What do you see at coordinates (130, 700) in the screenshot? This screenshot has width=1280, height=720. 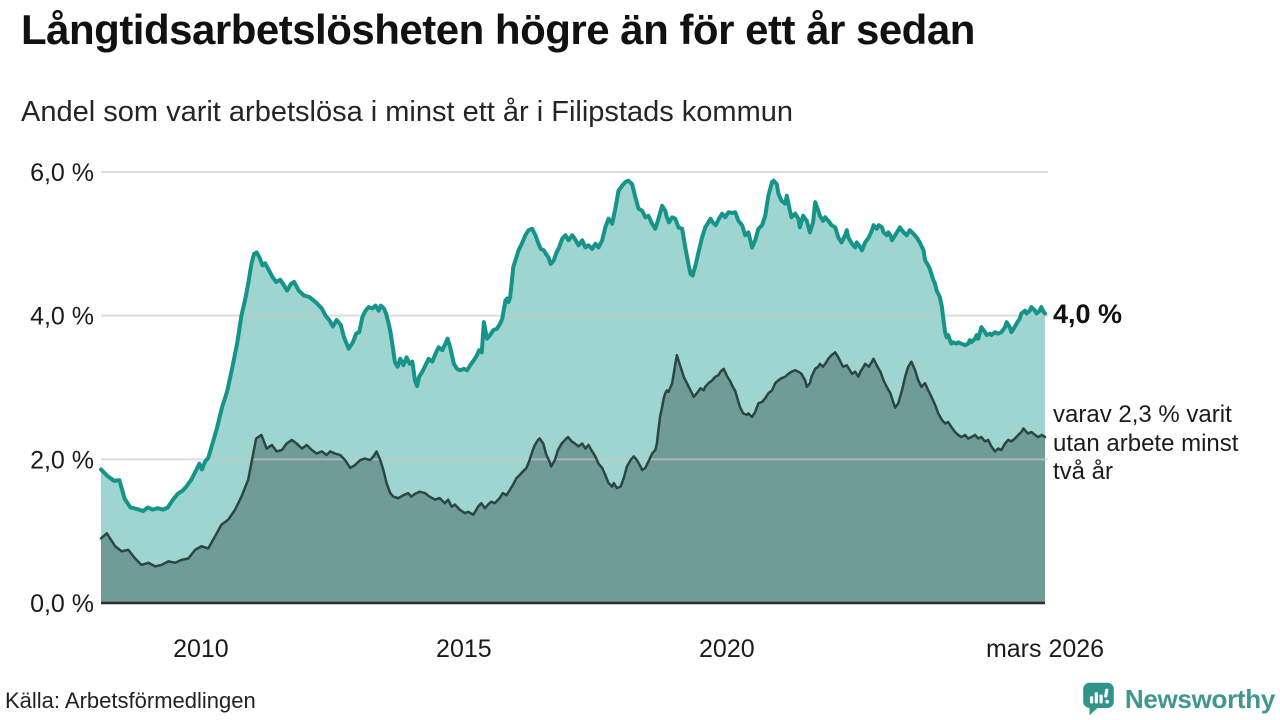 I see `source-note: Källa: Arbetsförmedlingen` at bounding box center [130, 700].